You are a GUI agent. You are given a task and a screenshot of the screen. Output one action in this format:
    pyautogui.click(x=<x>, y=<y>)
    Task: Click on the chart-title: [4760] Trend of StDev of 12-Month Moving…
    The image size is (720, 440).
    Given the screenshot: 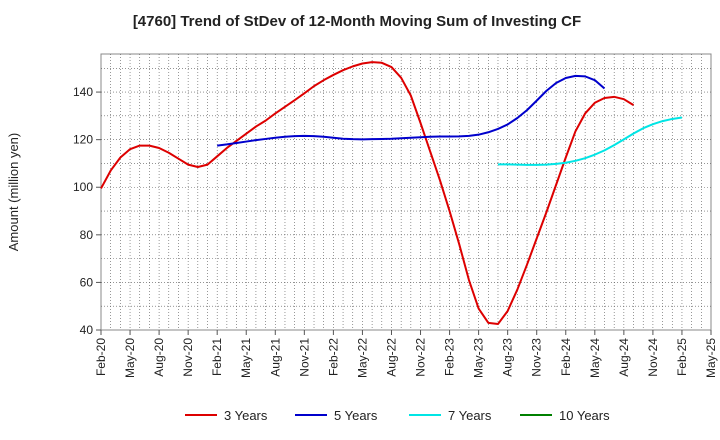 What is the action you would take?
    pyautogui.click(x=357, y=21)
    